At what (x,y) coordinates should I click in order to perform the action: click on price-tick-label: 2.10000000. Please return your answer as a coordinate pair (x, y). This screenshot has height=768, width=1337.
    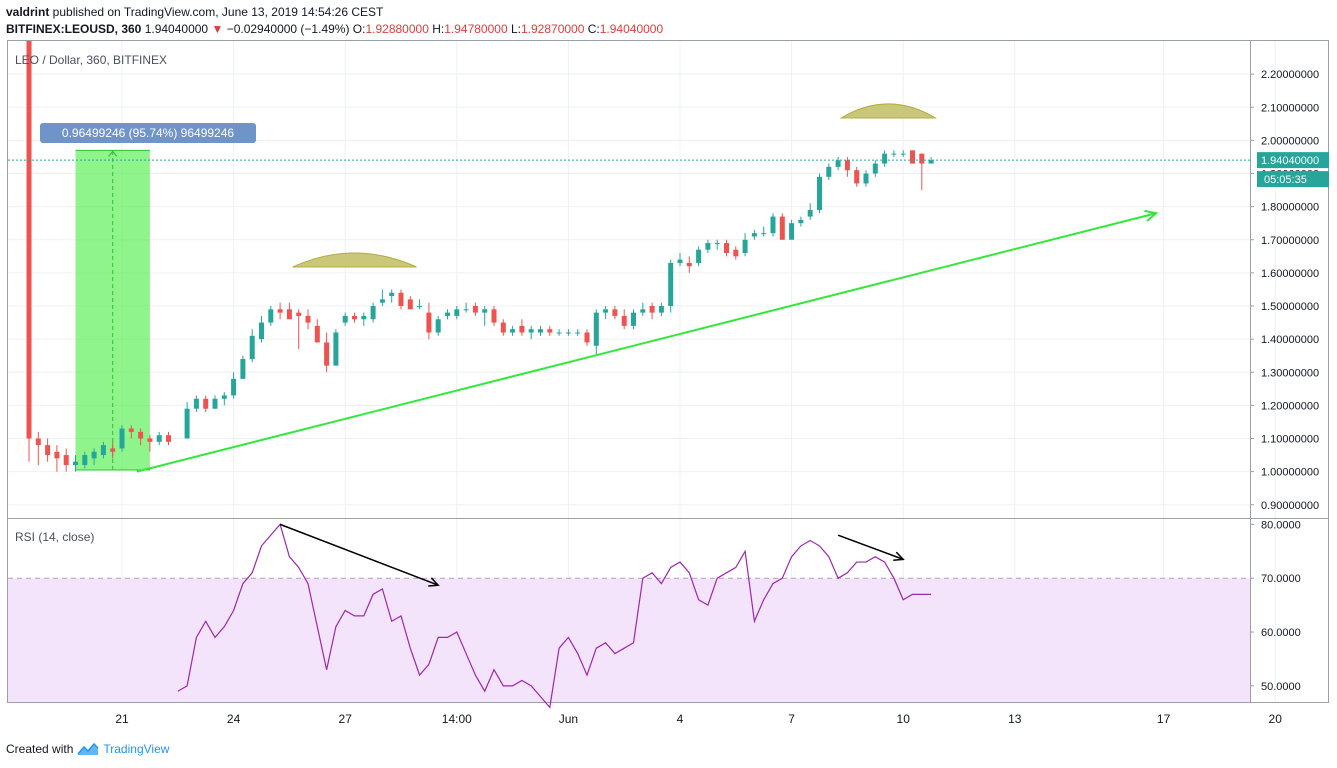
    Looking at the image, I should click on (1290, 108).